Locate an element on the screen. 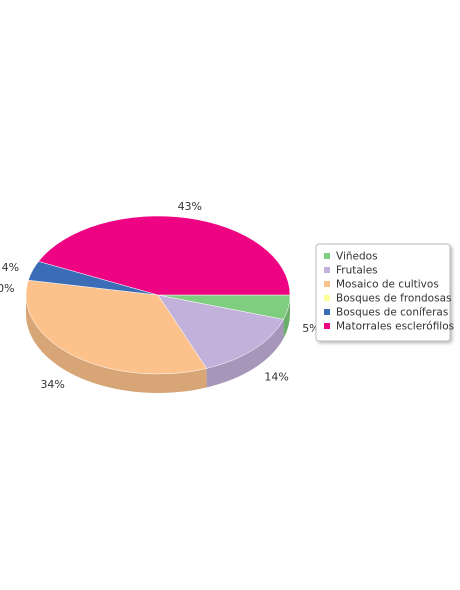 Image resolution: width=460 pixels, height=590 pixels. legend-label-3: Bosques de frondosas is located at coordinates (393, 299).